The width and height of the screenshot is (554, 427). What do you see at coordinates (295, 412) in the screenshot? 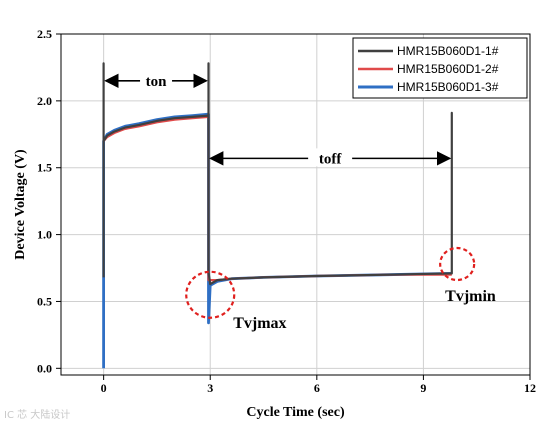
I see `x-axis-title: Cycle Time (sec)` at bounding box center [295, 412].